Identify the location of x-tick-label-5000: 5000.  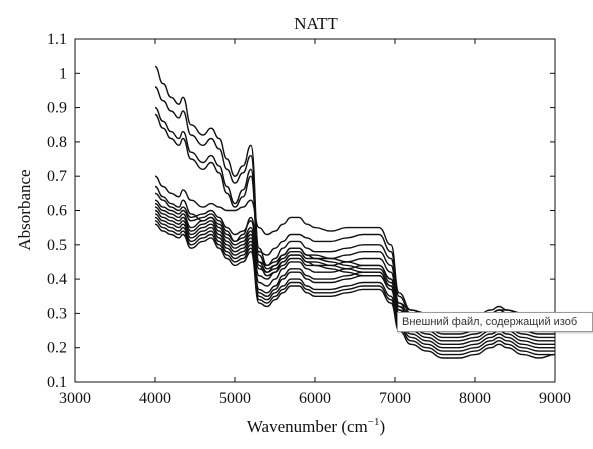
(235, 398).